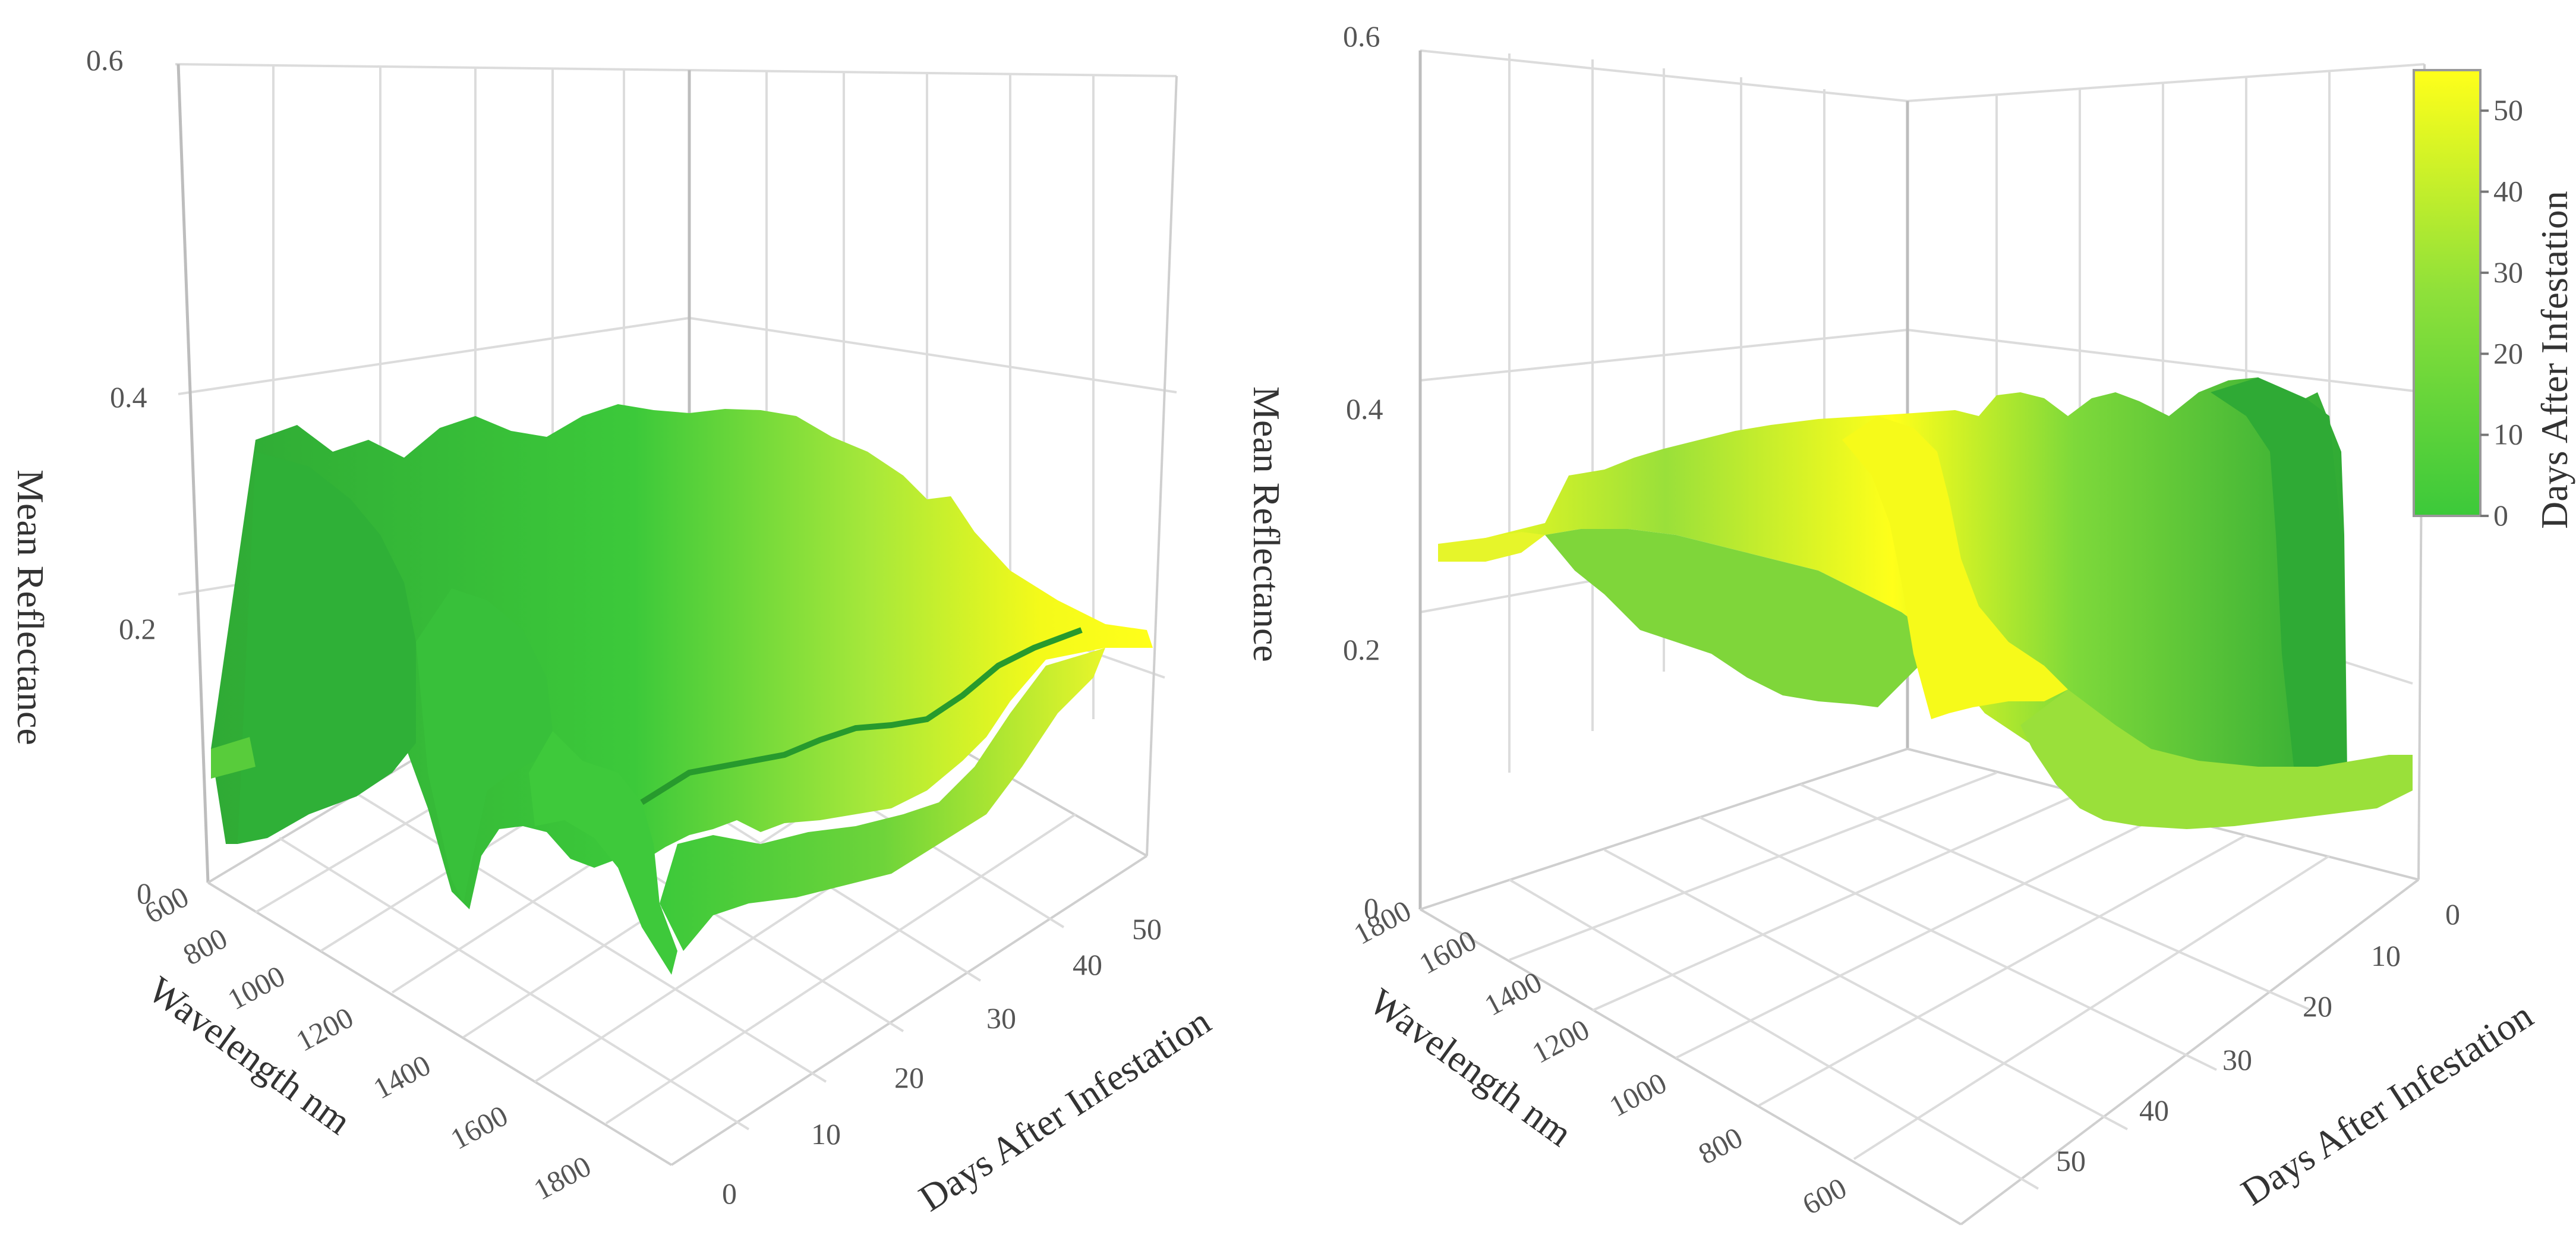 Image resolution: width=2576 pixels, height=1241 pixels. What do you see at coordinates (31, 607) in the screenshot?
I see `left-z-axis-title: Mean Reflectance` at bounding box center [31, 607].